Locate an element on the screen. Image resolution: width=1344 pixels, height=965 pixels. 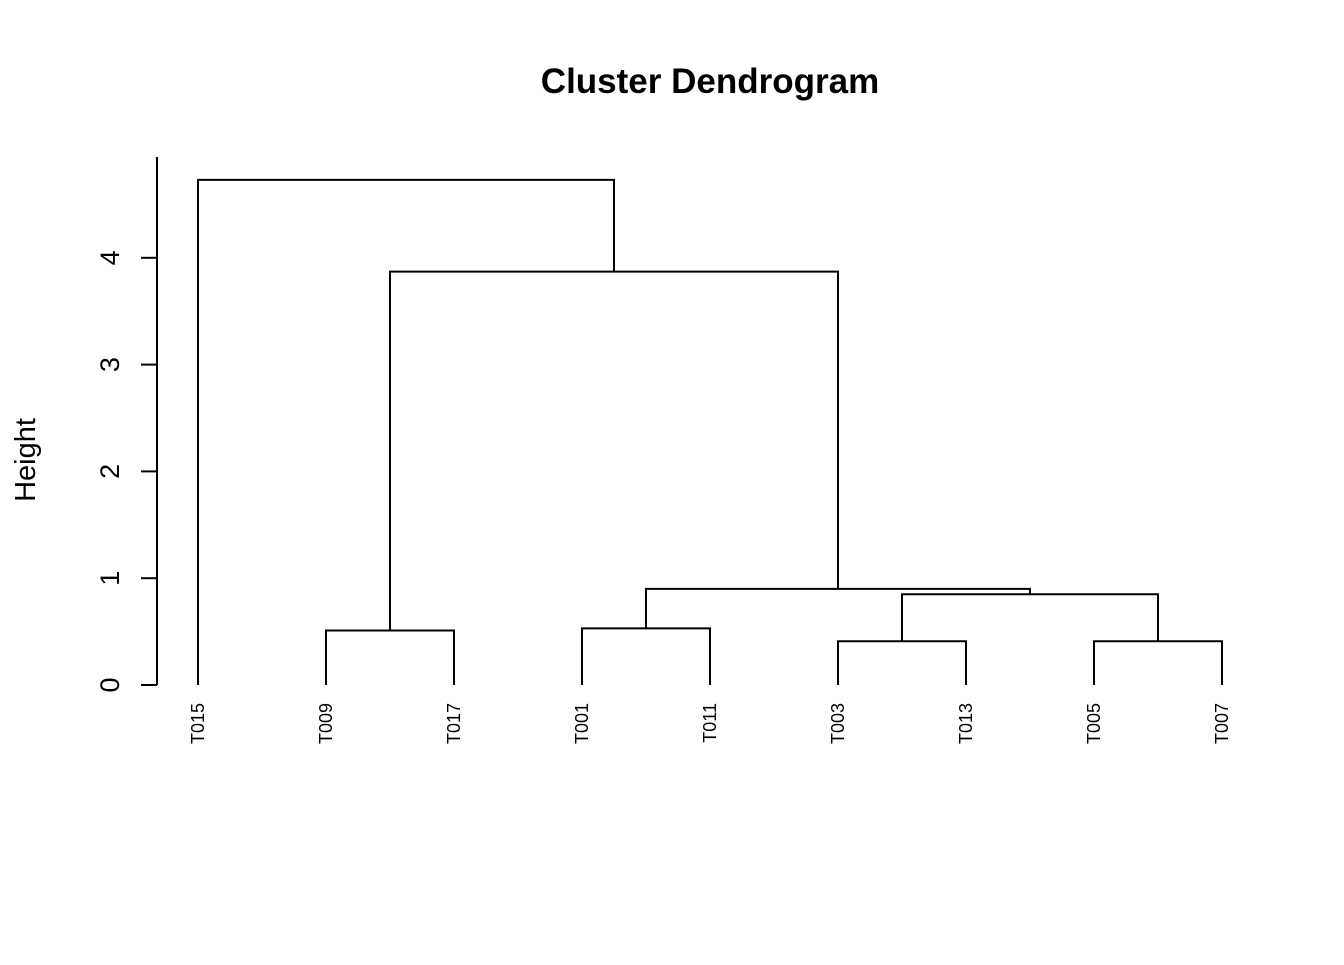
leaf-label: T009 is located at coordinates (326, 723).